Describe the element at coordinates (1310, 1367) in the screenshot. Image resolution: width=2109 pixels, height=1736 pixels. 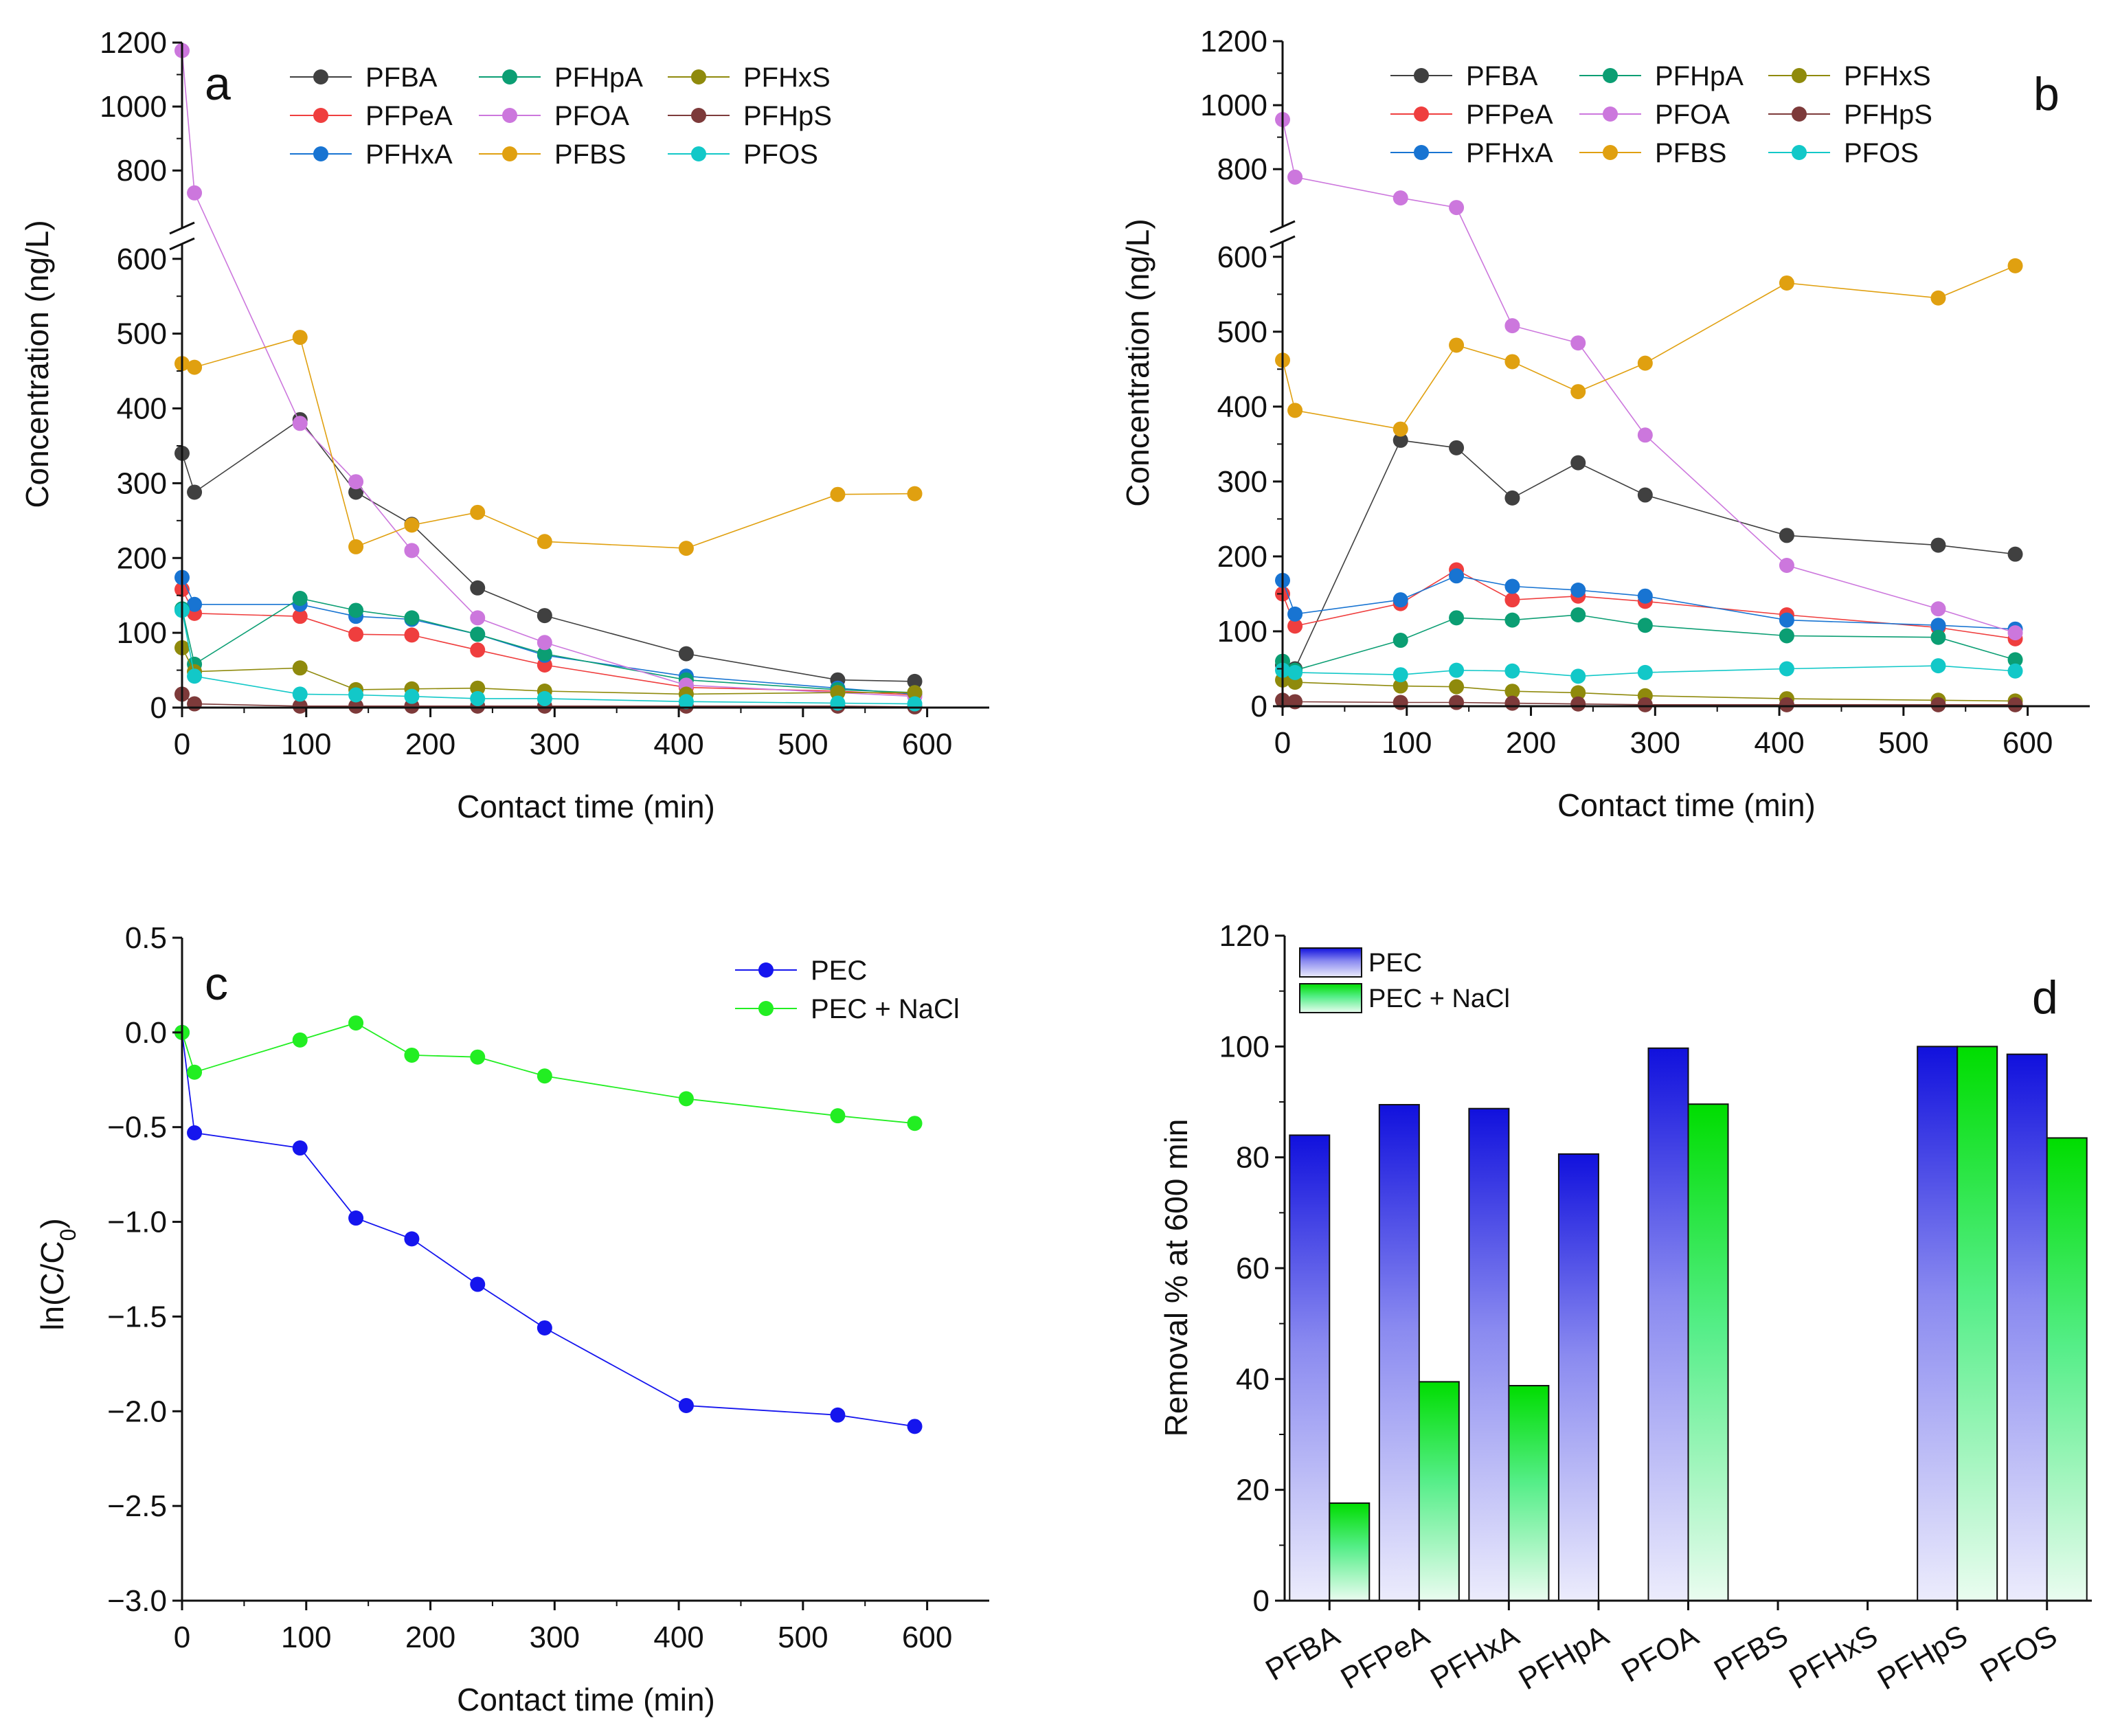
I see `panel-d-bar-pec-pfba` at that location.